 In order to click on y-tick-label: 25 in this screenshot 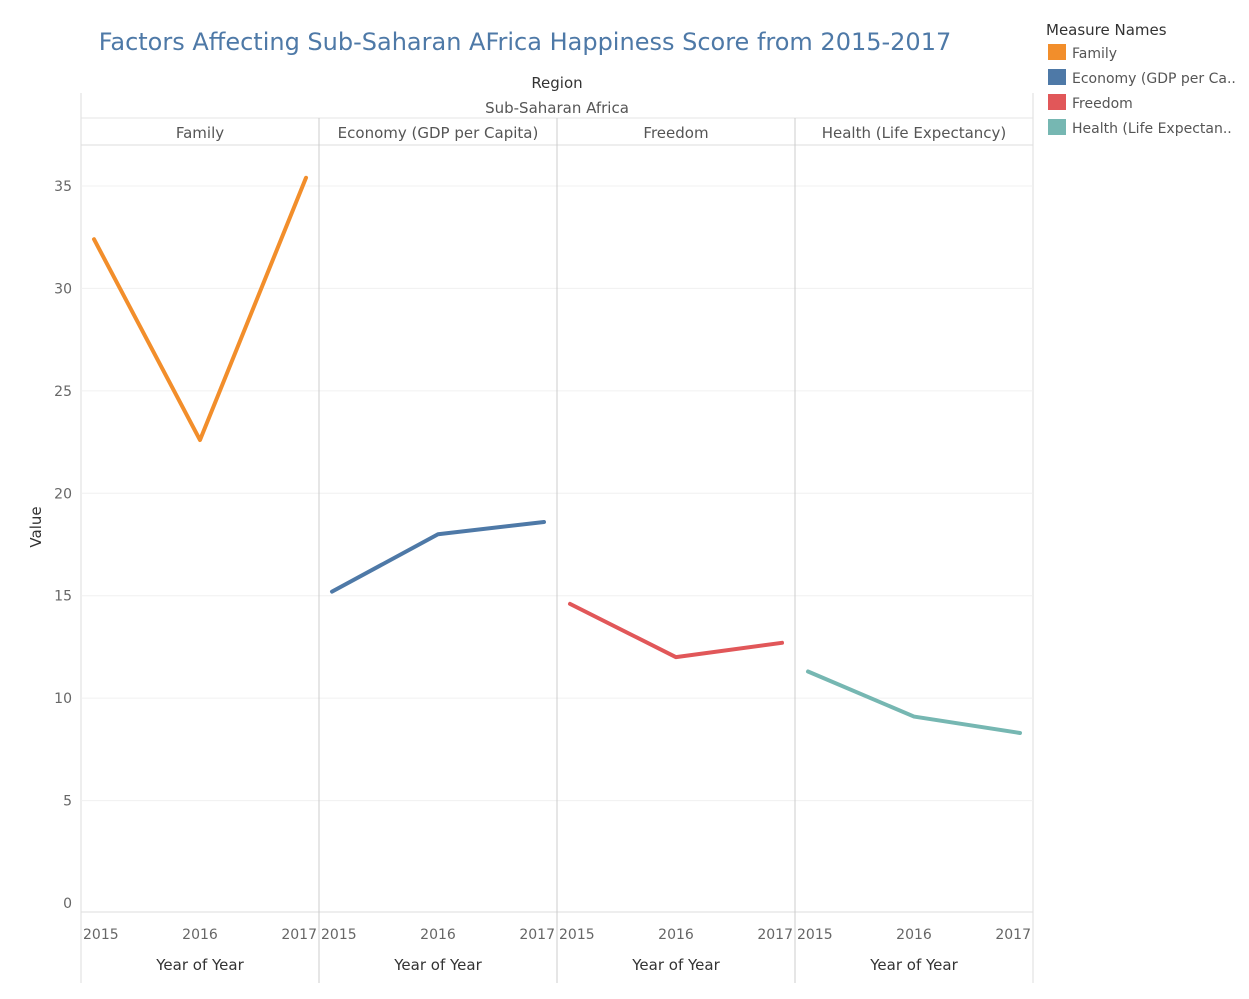, I will do `click(63, 392)`.